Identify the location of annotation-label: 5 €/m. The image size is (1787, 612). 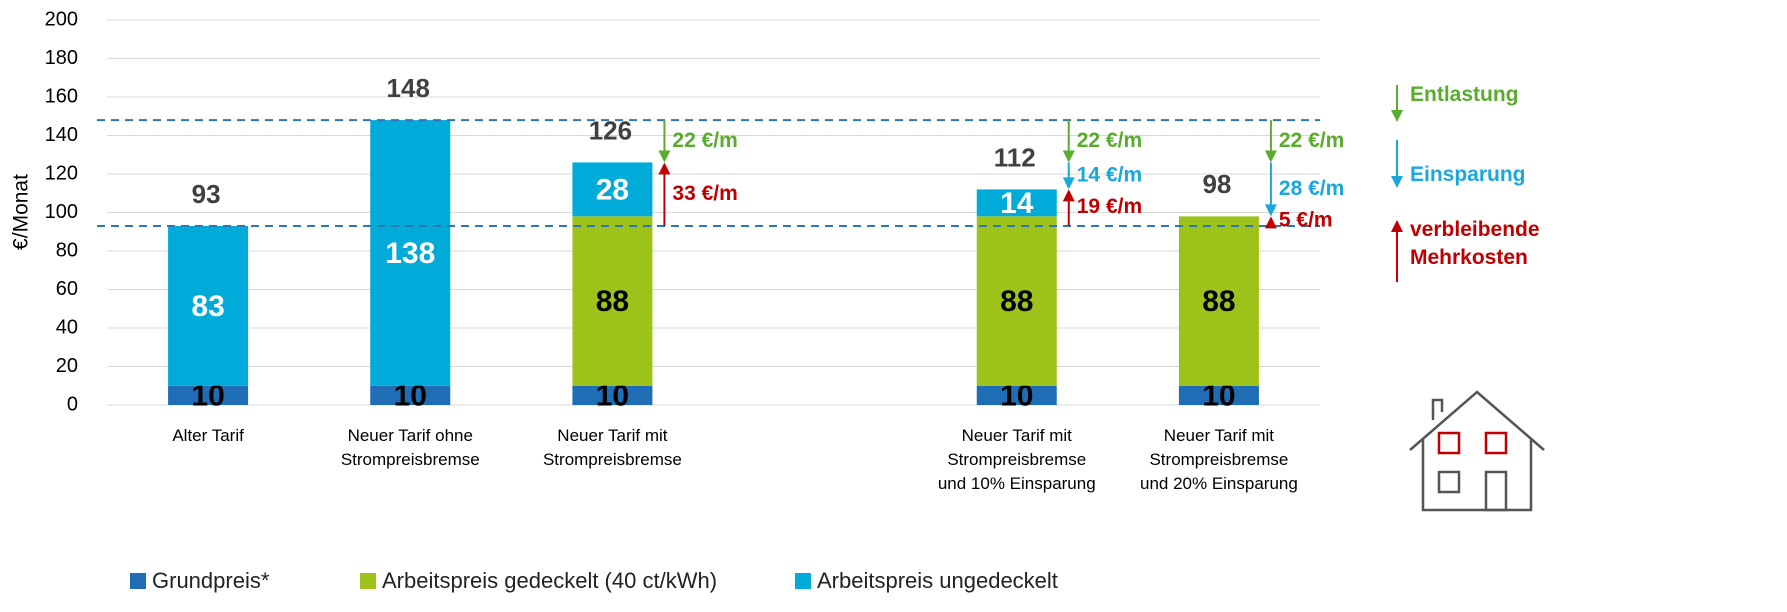
(1306, 220).